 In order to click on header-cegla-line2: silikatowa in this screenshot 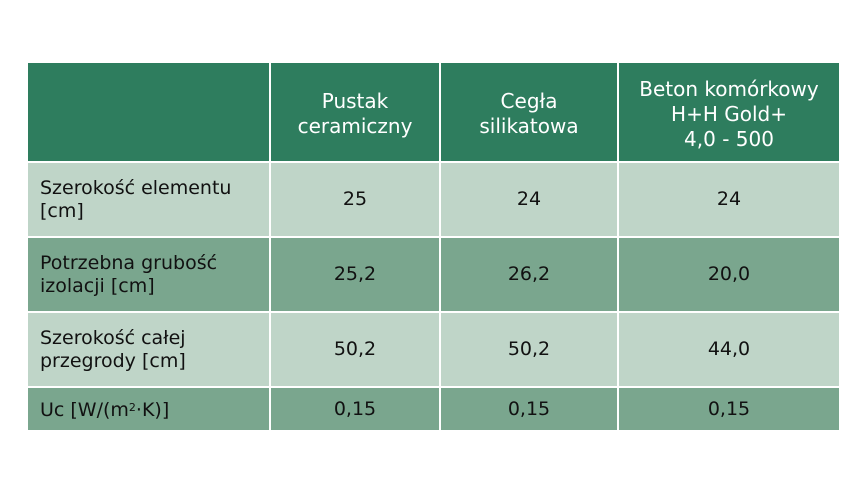, I will do `click(529, 126)`.